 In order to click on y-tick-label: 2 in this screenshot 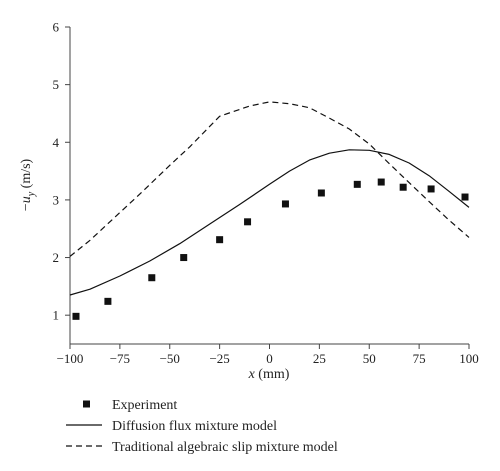, I will do `click(56, 257)`.